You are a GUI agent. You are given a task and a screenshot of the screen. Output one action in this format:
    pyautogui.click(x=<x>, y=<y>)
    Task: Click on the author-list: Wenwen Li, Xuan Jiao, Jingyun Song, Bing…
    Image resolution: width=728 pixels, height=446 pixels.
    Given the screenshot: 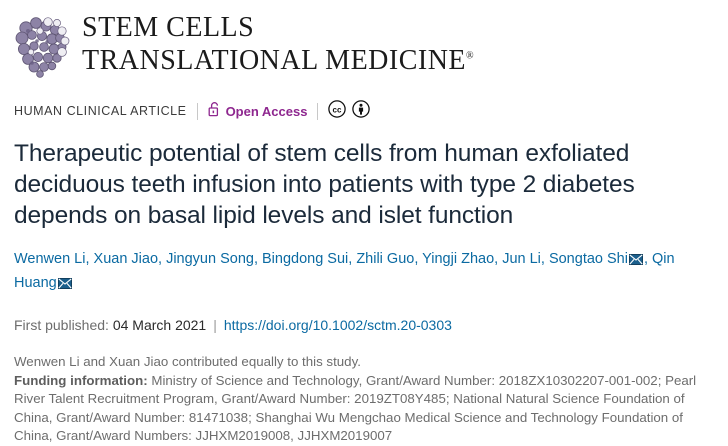 What is the action you would take?
    pyautogui.click(x=364, y=272)
    